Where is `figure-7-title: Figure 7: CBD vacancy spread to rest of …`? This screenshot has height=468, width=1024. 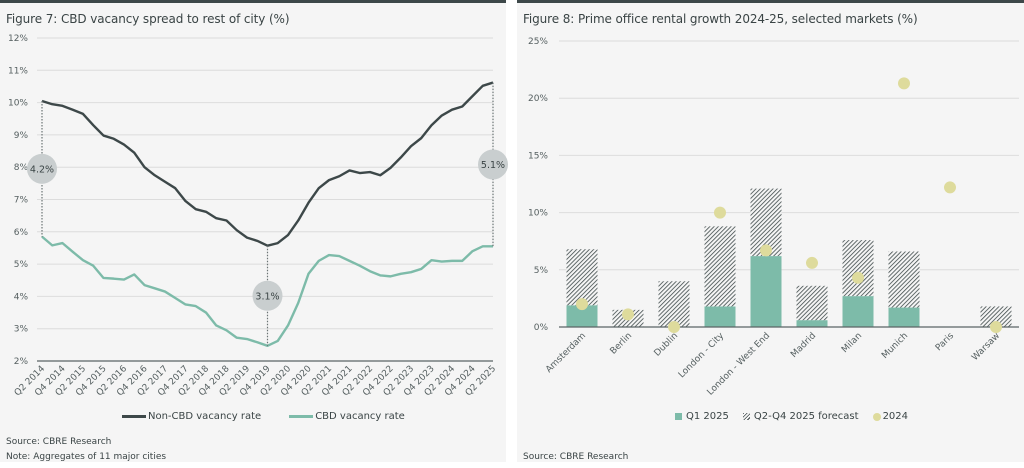 figure-7-title: Figure 7: CBD vacancy spread to rest of … is located at coordinates (148, 19).